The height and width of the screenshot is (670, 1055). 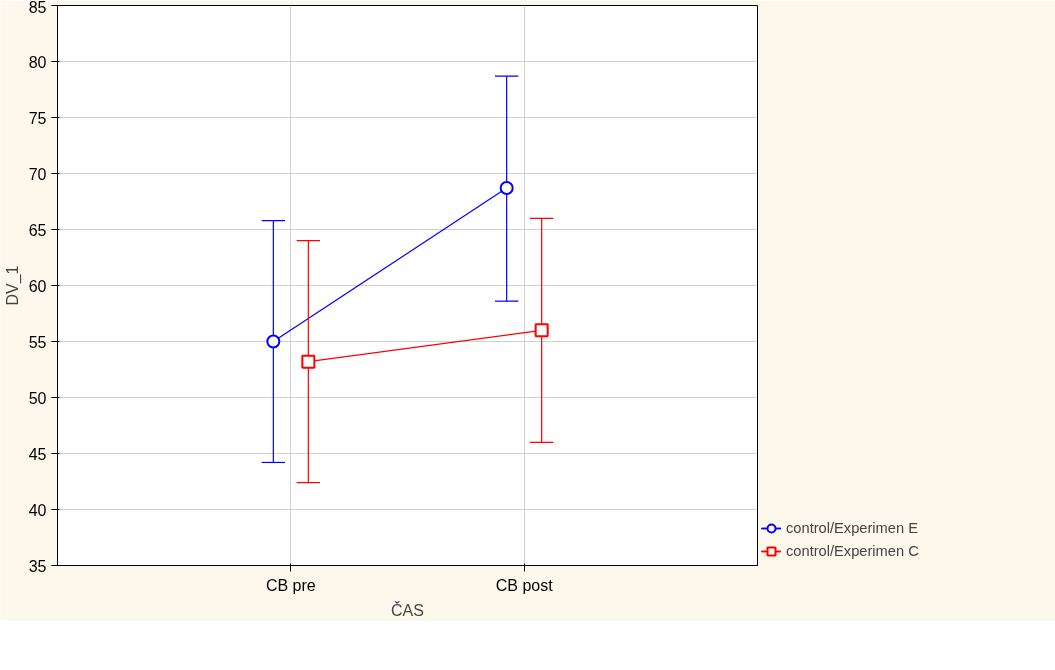 I want to click on y-tick-label: 75, so click(x=37, y=118).